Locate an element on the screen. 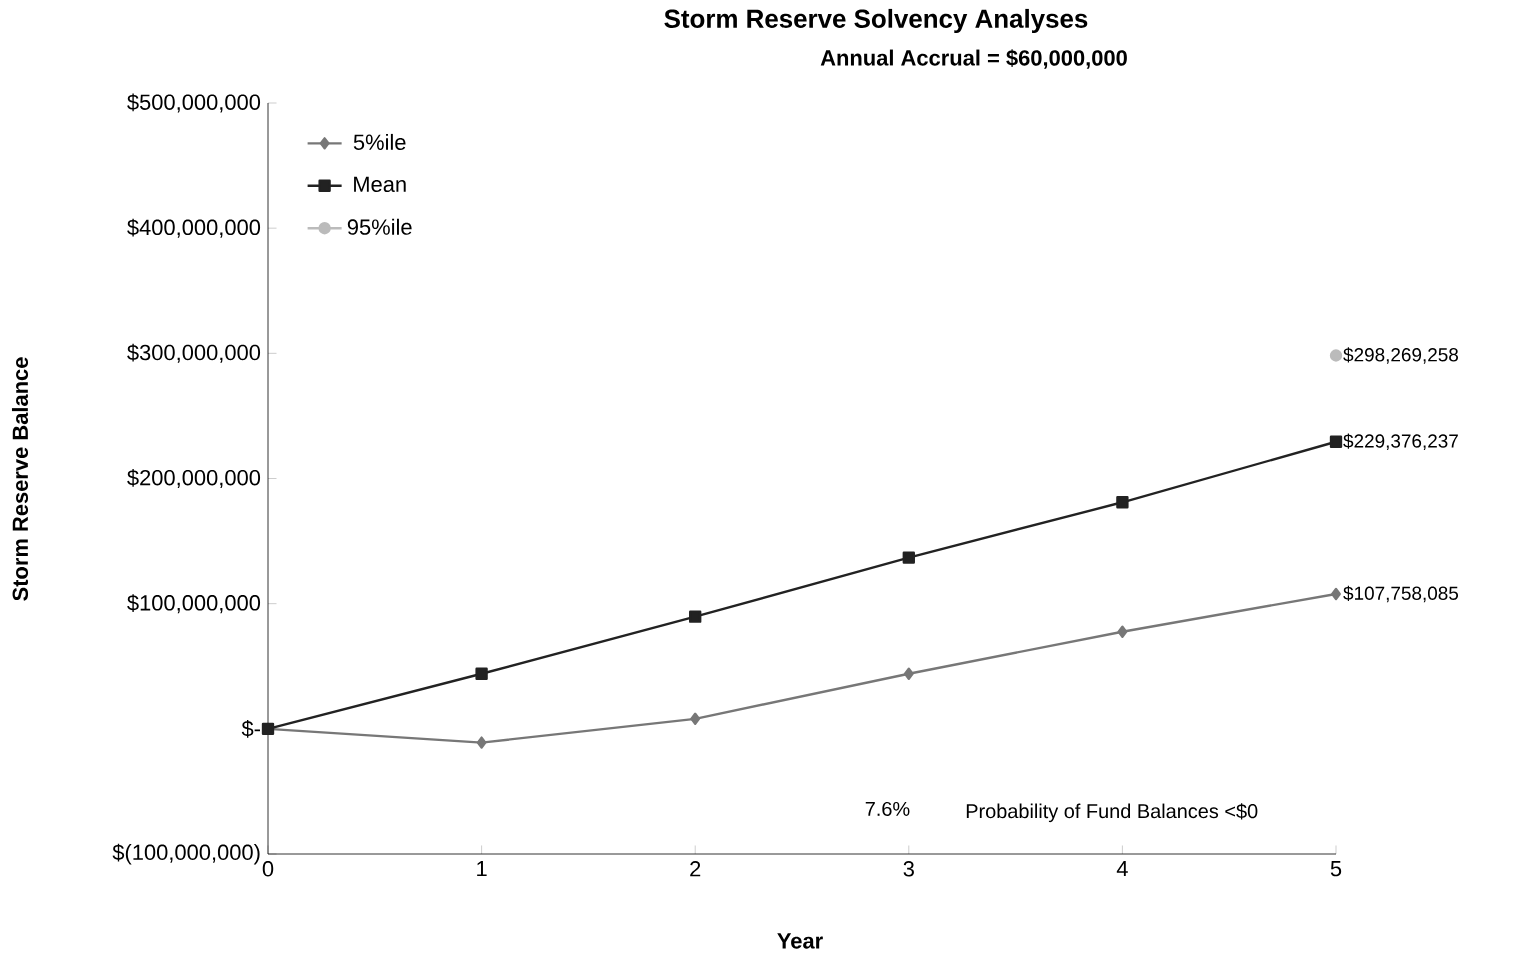 This screenshot has height=957, width=1513. data-label: $298,269,258 is located at coordinates (1401, 355).